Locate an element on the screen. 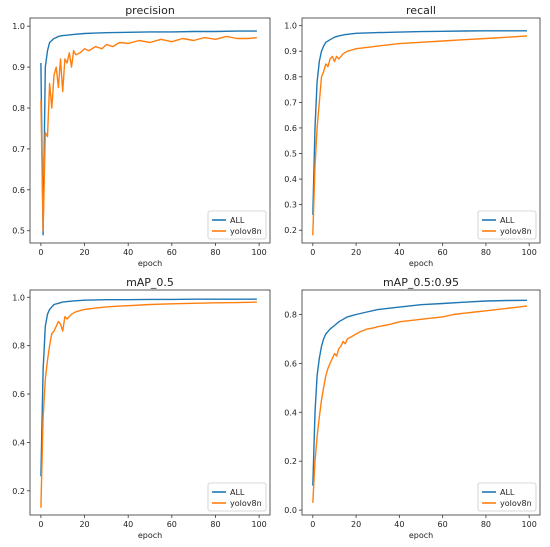 The image size is (550, 547). chart-title: mAP_0.5:0.95 is located at coordinates (421, 282).